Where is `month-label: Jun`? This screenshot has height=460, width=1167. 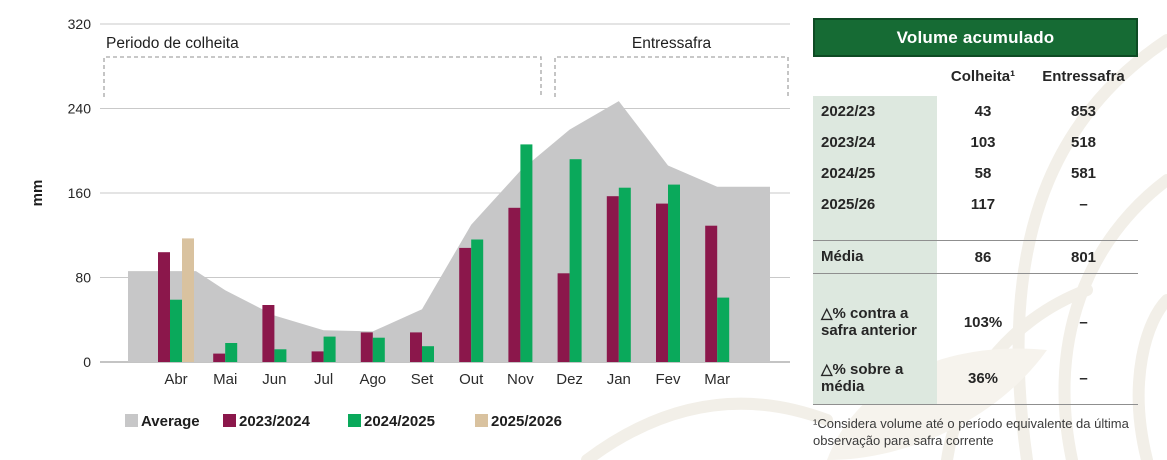 month-label: Jun is located at coordinates (274, 379).